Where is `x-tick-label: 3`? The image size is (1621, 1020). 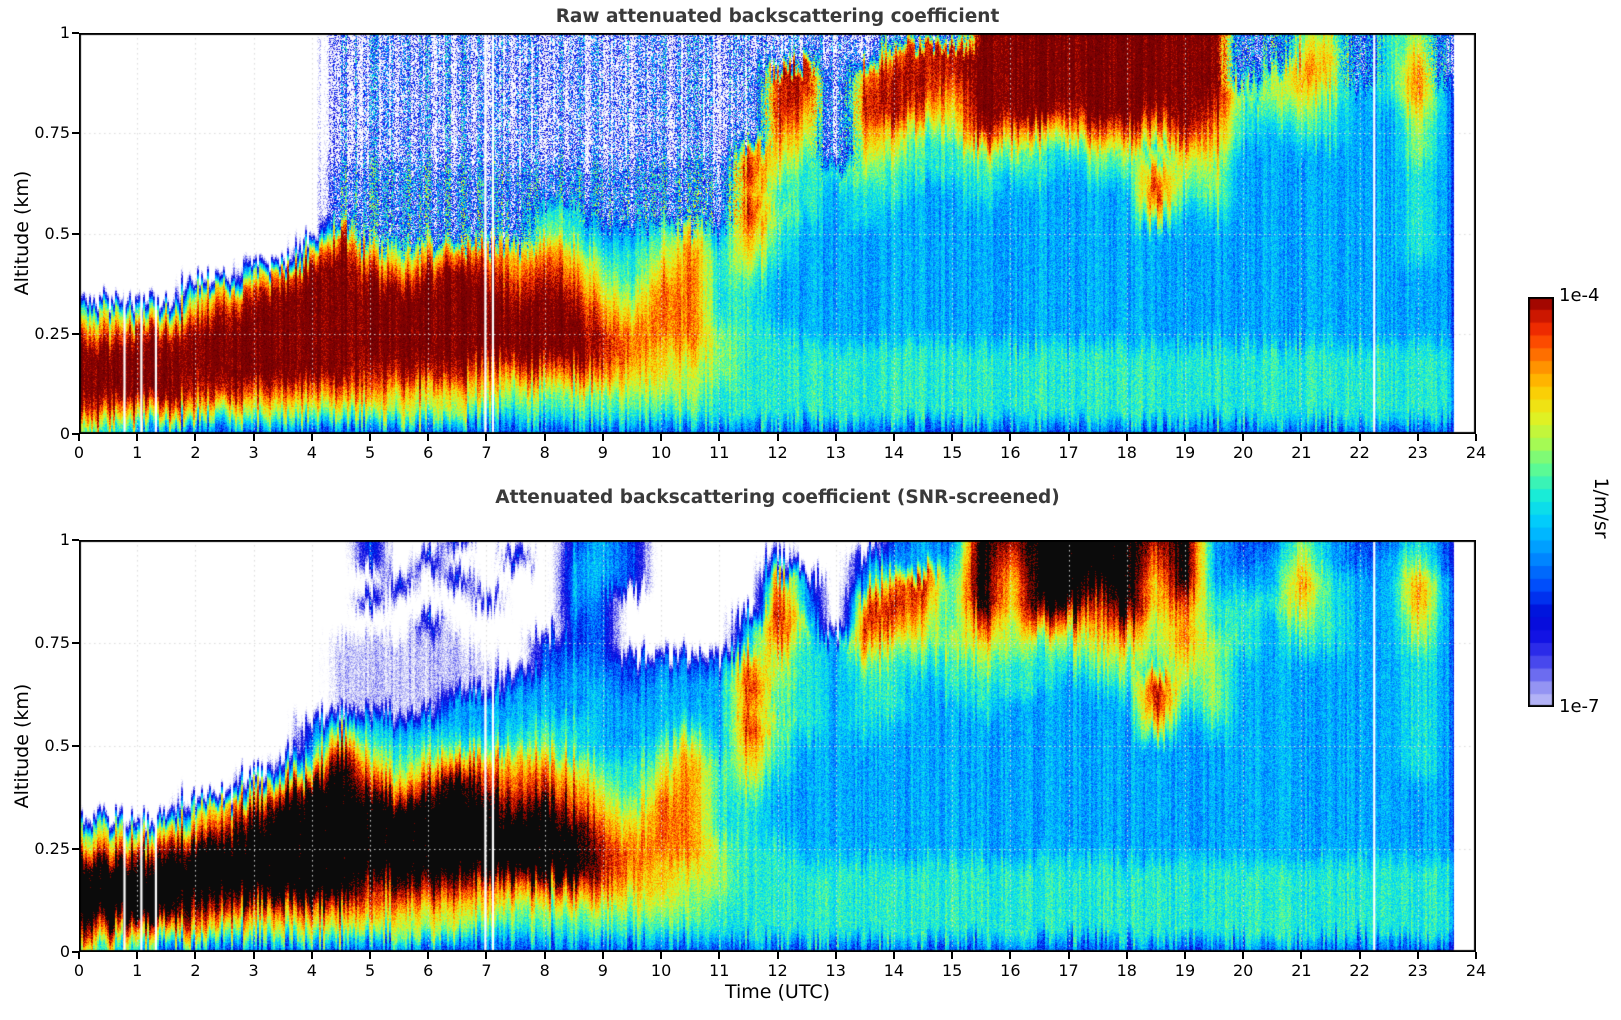
x-tick-label: 3 is located at coordinates (253, 452).